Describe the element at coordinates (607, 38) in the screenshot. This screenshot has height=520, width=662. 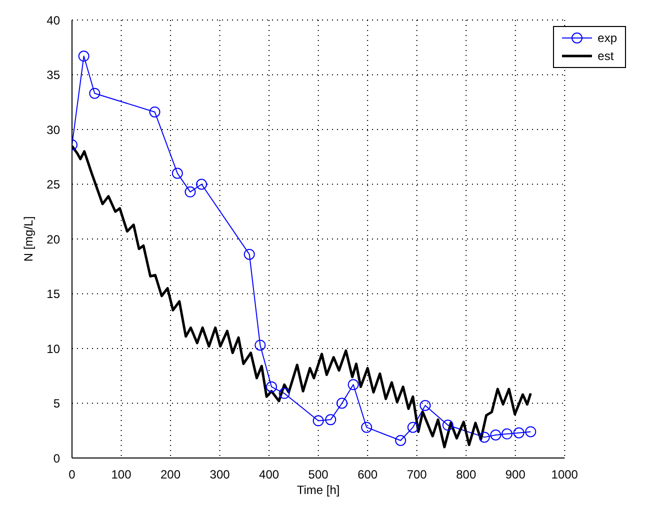
I see `legend-label: exp` at that location.